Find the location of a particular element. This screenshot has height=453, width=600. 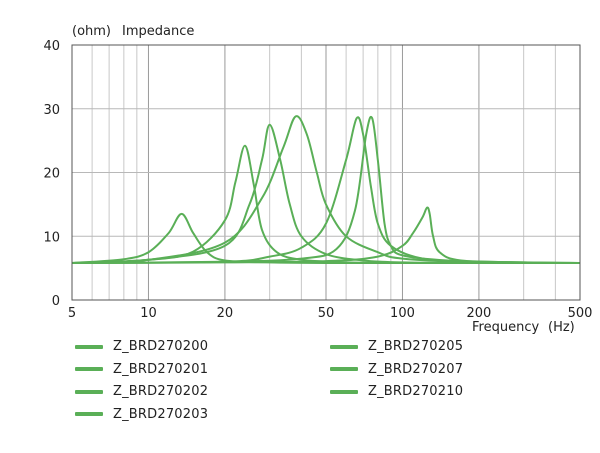

y-tick-label: 40 is located at coordinates (51, 46).